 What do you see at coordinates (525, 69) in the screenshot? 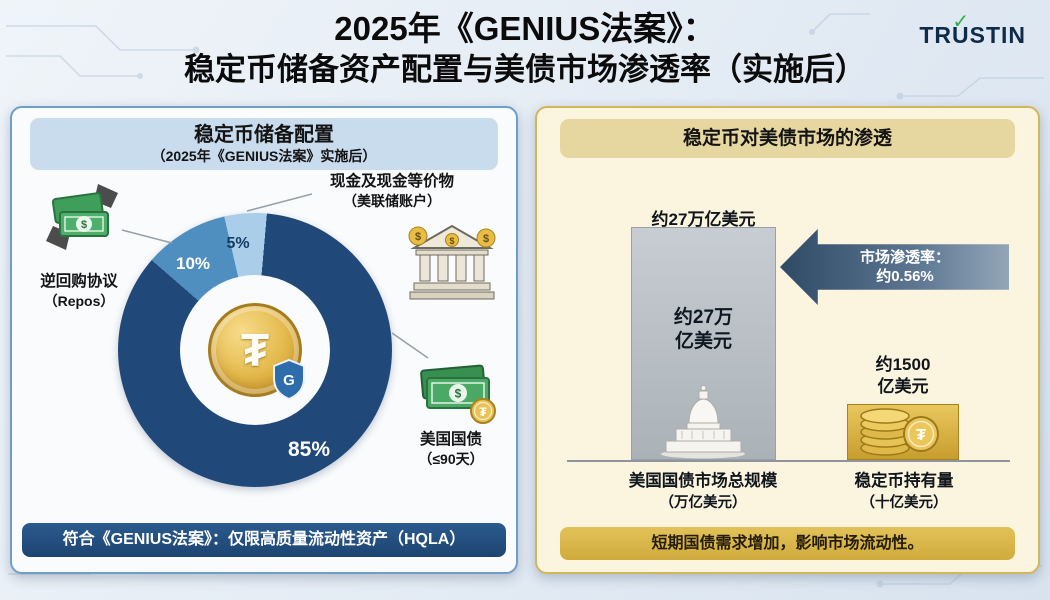
I see `page-title-line2: 稳定币储备资产配置与美债市场渗透率（实施后）` at bounding box center [525, 69].